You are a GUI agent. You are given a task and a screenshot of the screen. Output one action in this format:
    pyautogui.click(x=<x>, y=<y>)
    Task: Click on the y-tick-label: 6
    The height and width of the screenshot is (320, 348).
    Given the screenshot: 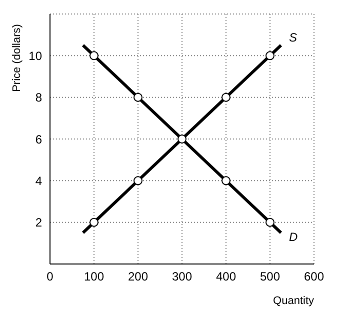 What is the action you would take?
    pyautogui.click(x=38, y=139)
    